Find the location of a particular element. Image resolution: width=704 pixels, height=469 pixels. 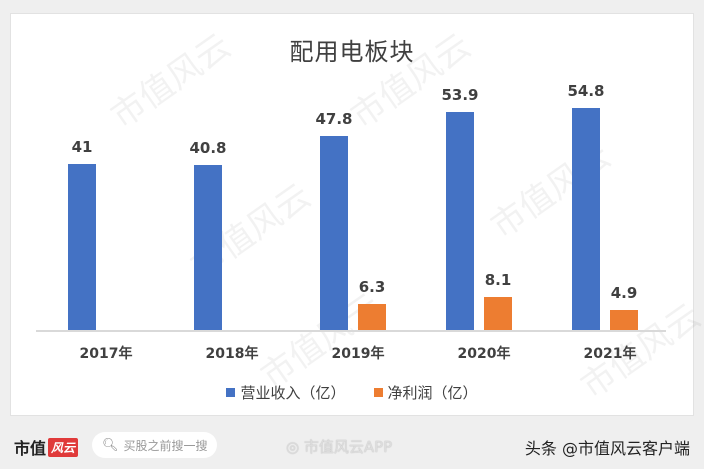

data-label: 53.9 is located at coordinates (460, 94).